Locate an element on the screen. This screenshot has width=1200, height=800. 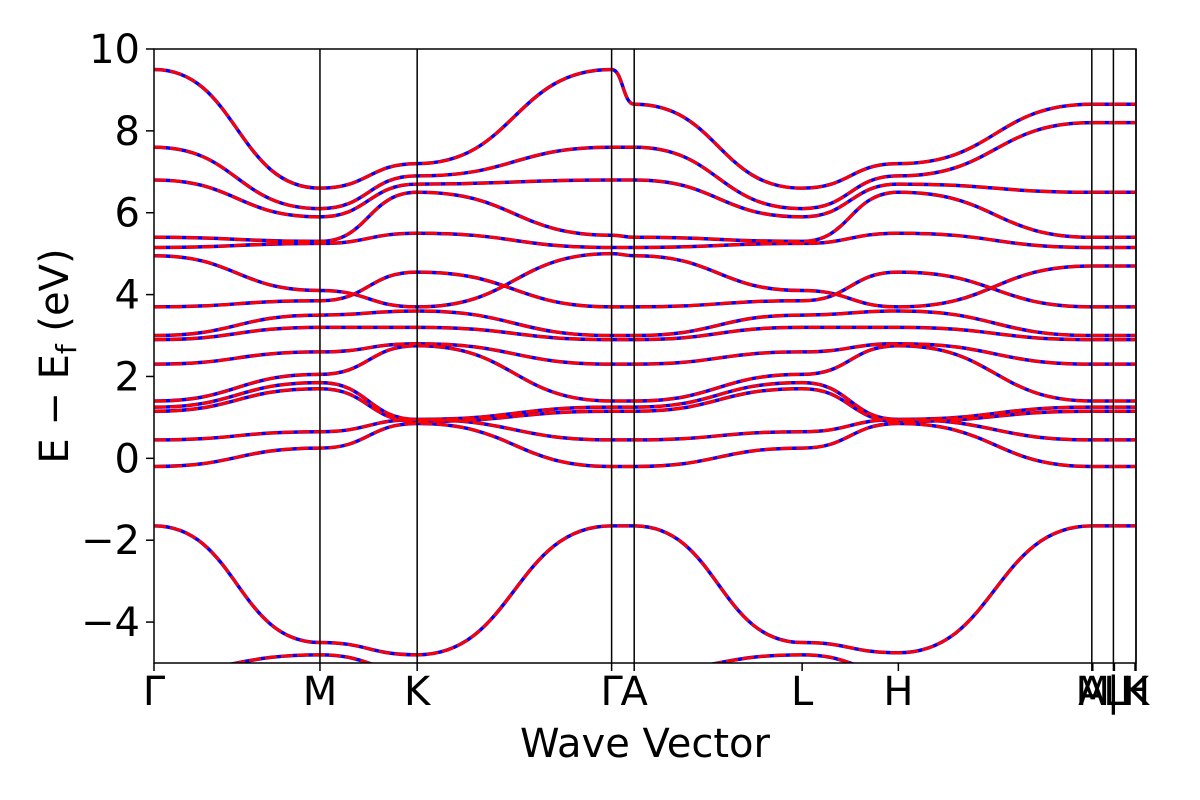
y-axis-ticks: −4 −2 0 2 4 6 8 10 is located at coordinates (117, 336).